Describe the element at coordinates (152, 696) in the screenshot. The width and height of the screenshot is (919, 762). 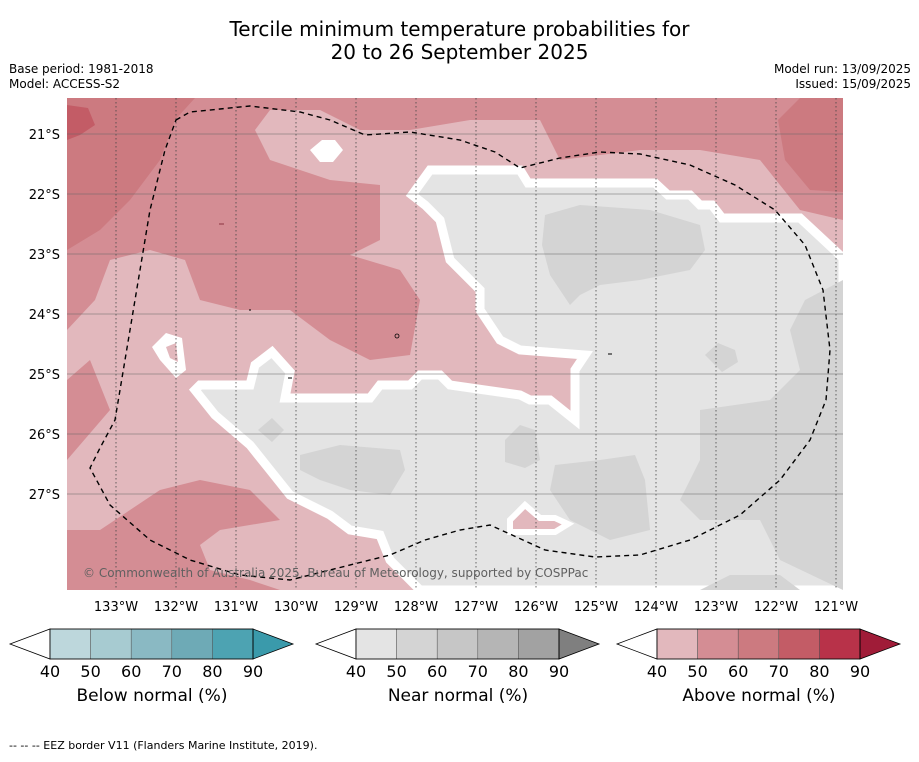
I see `below-normal-label: Below normal (%)` at that location.